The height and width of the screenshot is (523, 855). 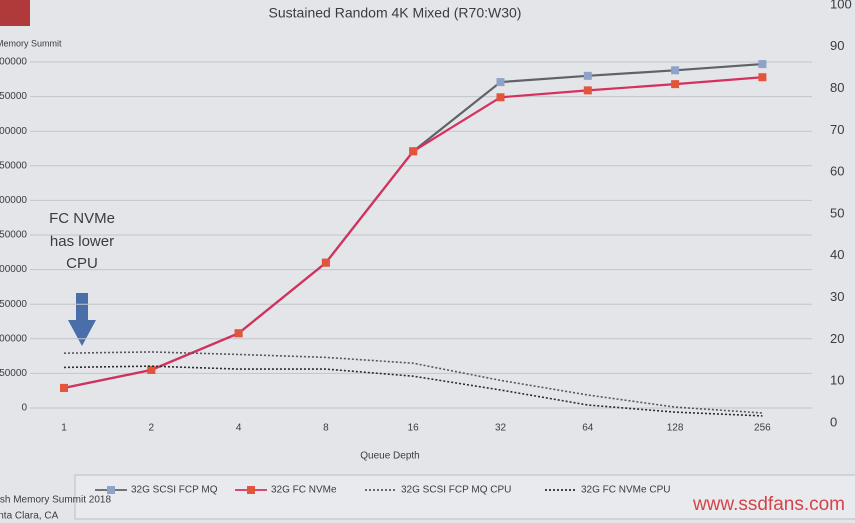 I want to click on y2-tick-label: 30, so click(x=837, y=296).